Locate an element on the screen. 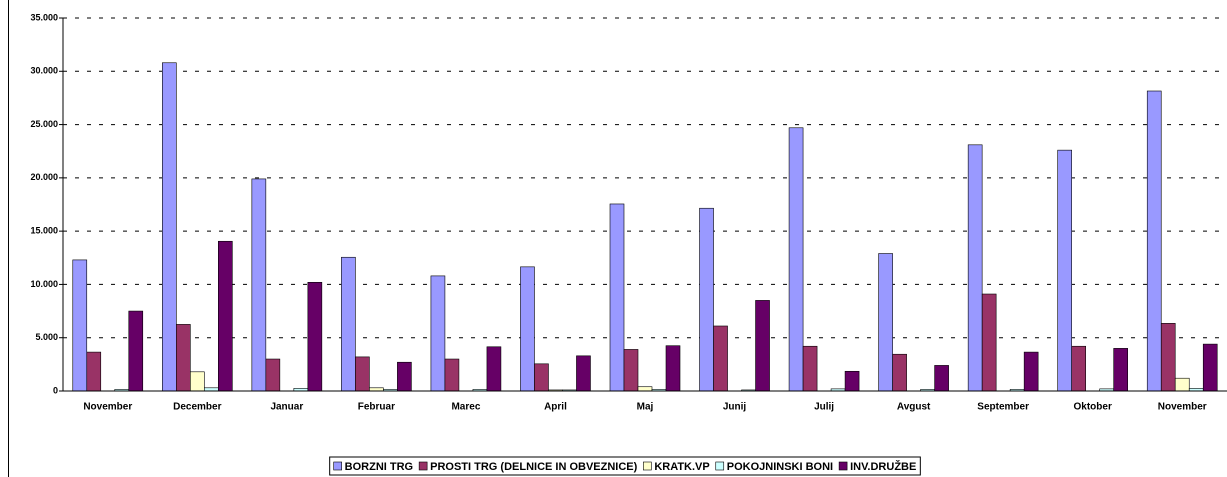  x-tick-label: December is located at coordinates (197, 407).